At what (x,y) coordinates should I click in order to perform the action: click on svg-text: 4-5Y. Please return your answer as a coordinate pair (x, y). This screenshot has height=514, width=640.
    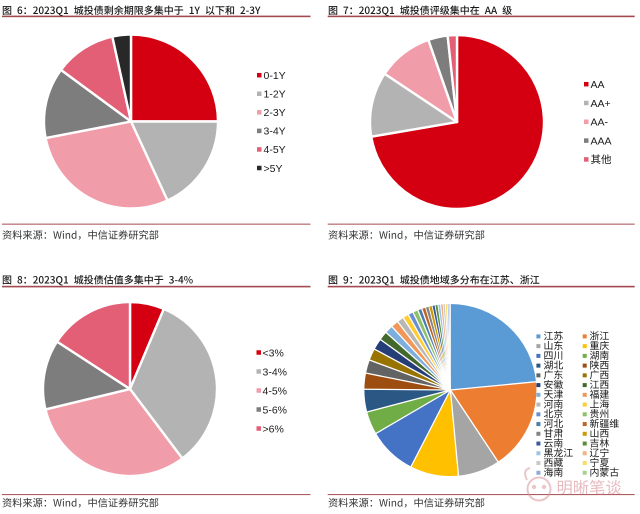
    Looking at the image, I should click on (275, 150).